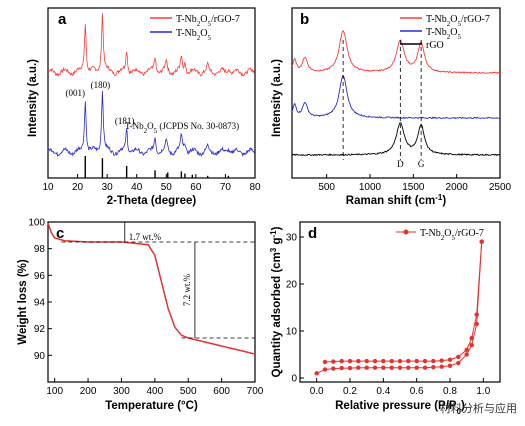  Describe the element at coordinates (36, 223) in the screenshot. I see `y-tick-label: 100` at that location.